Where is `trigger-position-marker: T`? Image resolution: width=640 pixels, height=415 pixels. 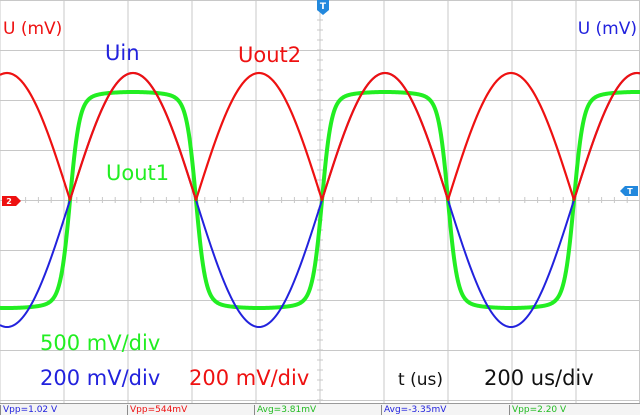 trigger-position-marker: T is located at coordinates (323, 7).